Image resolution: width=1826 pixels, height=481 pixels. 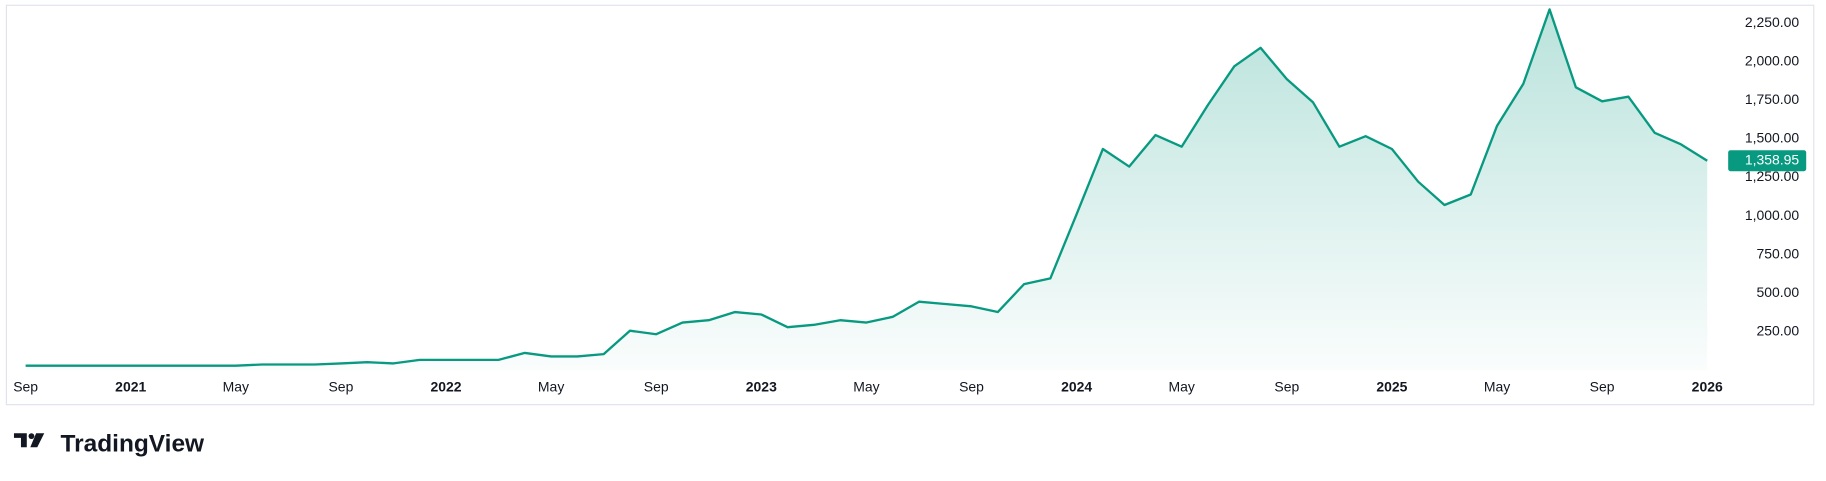 What do you see at coordinates (445, 387) in the screenshot?
I see `x-tick-label: 2022` at bounding box center [445, 387].